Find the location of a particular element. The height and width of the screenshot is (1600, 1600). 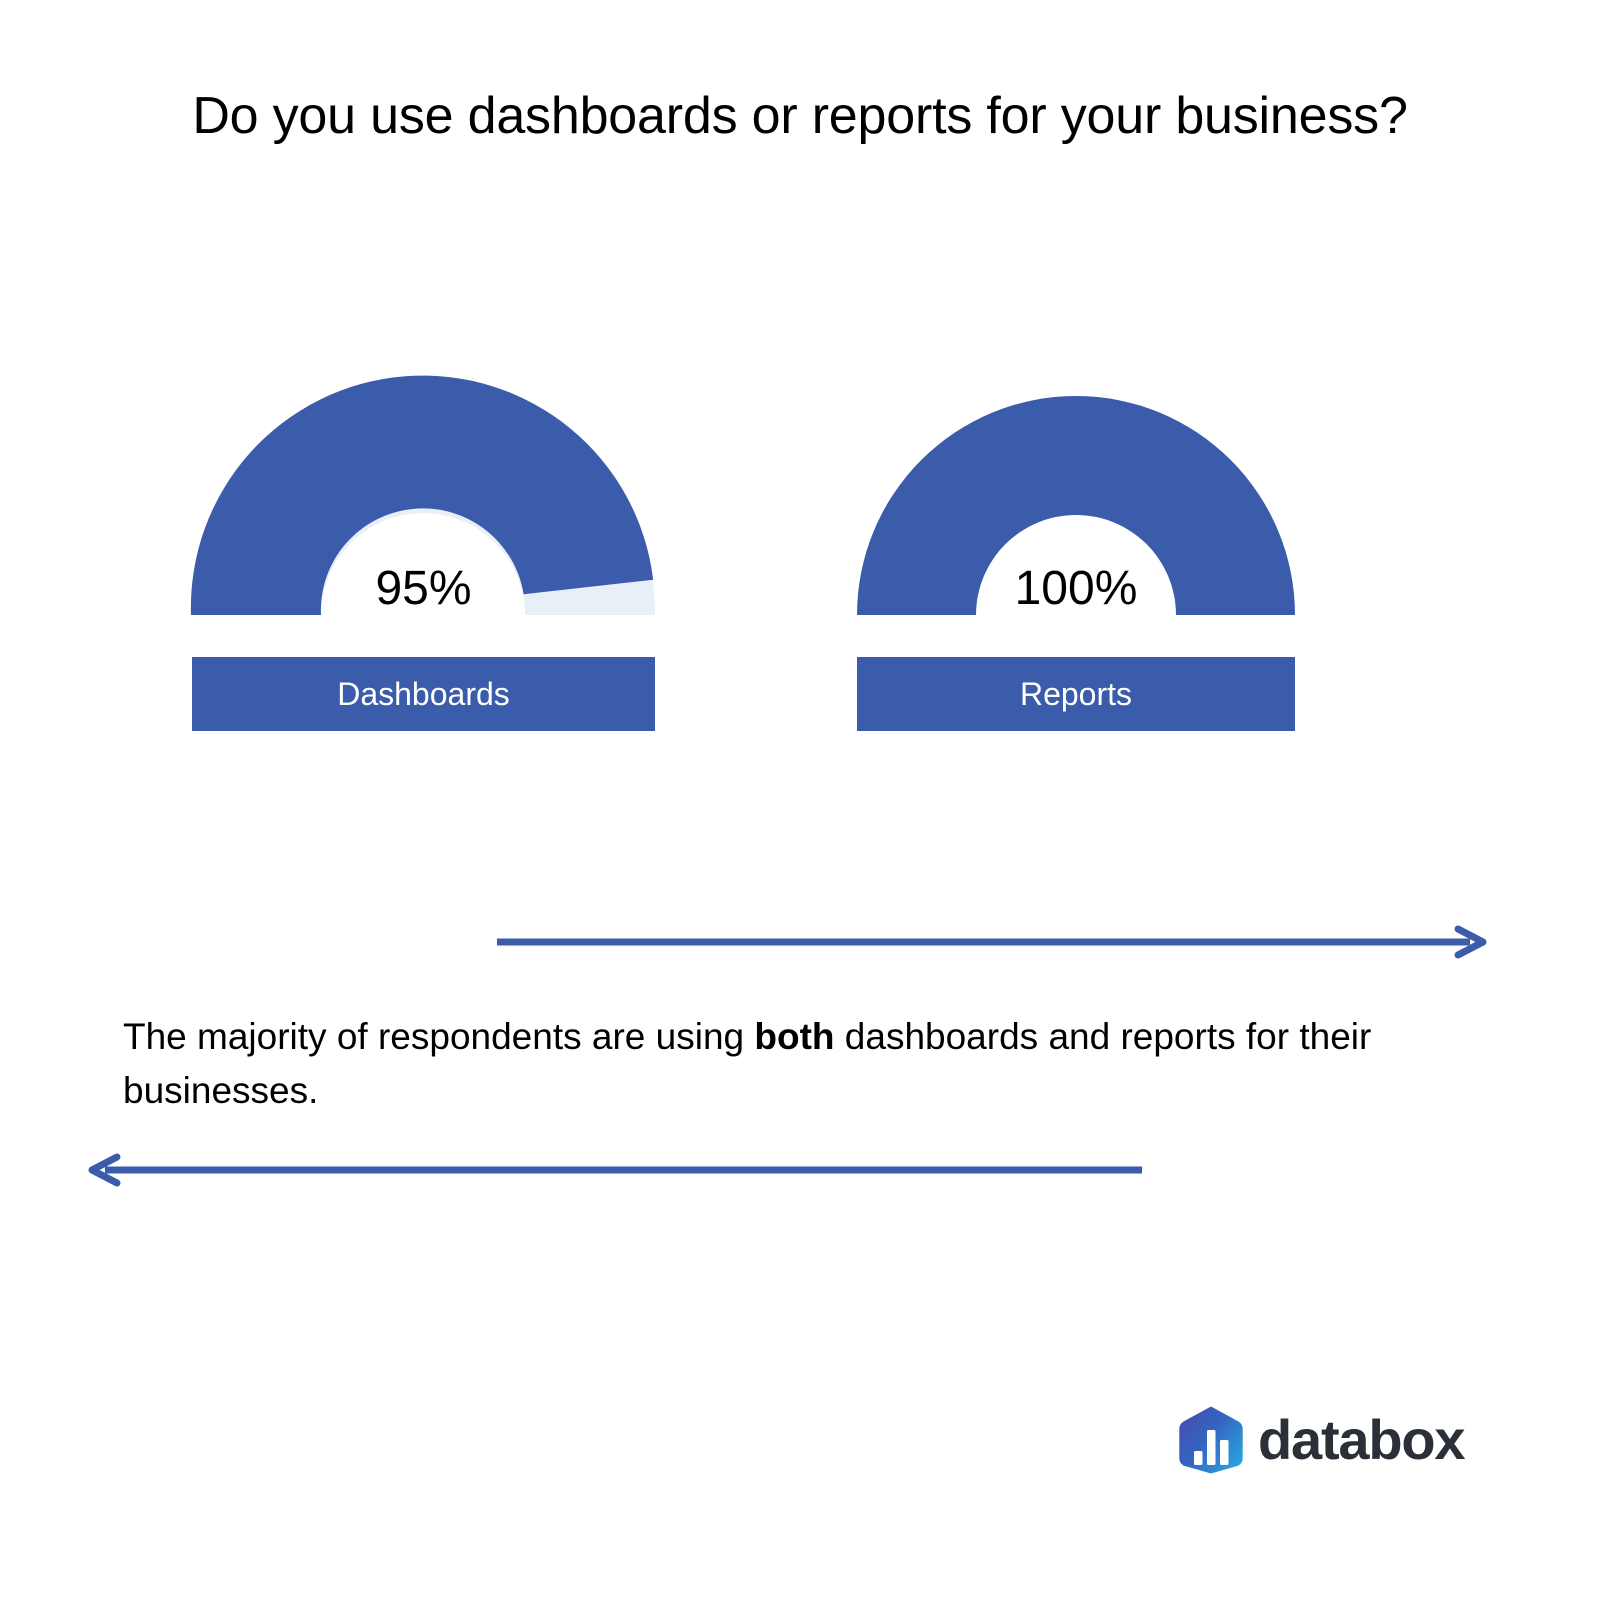

gauge-dashboards-value-arc is located at coordinates (422, 495).